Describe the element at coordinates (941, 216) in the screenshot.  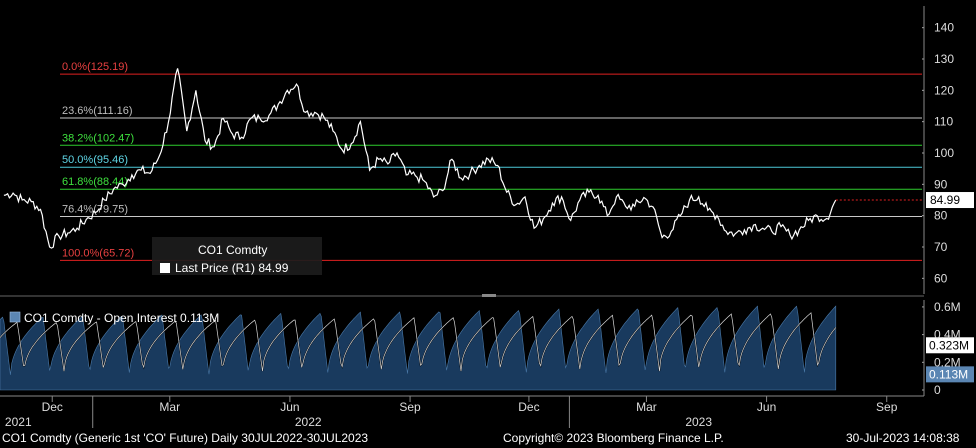
I see `price-tick-label: 80` at that location.